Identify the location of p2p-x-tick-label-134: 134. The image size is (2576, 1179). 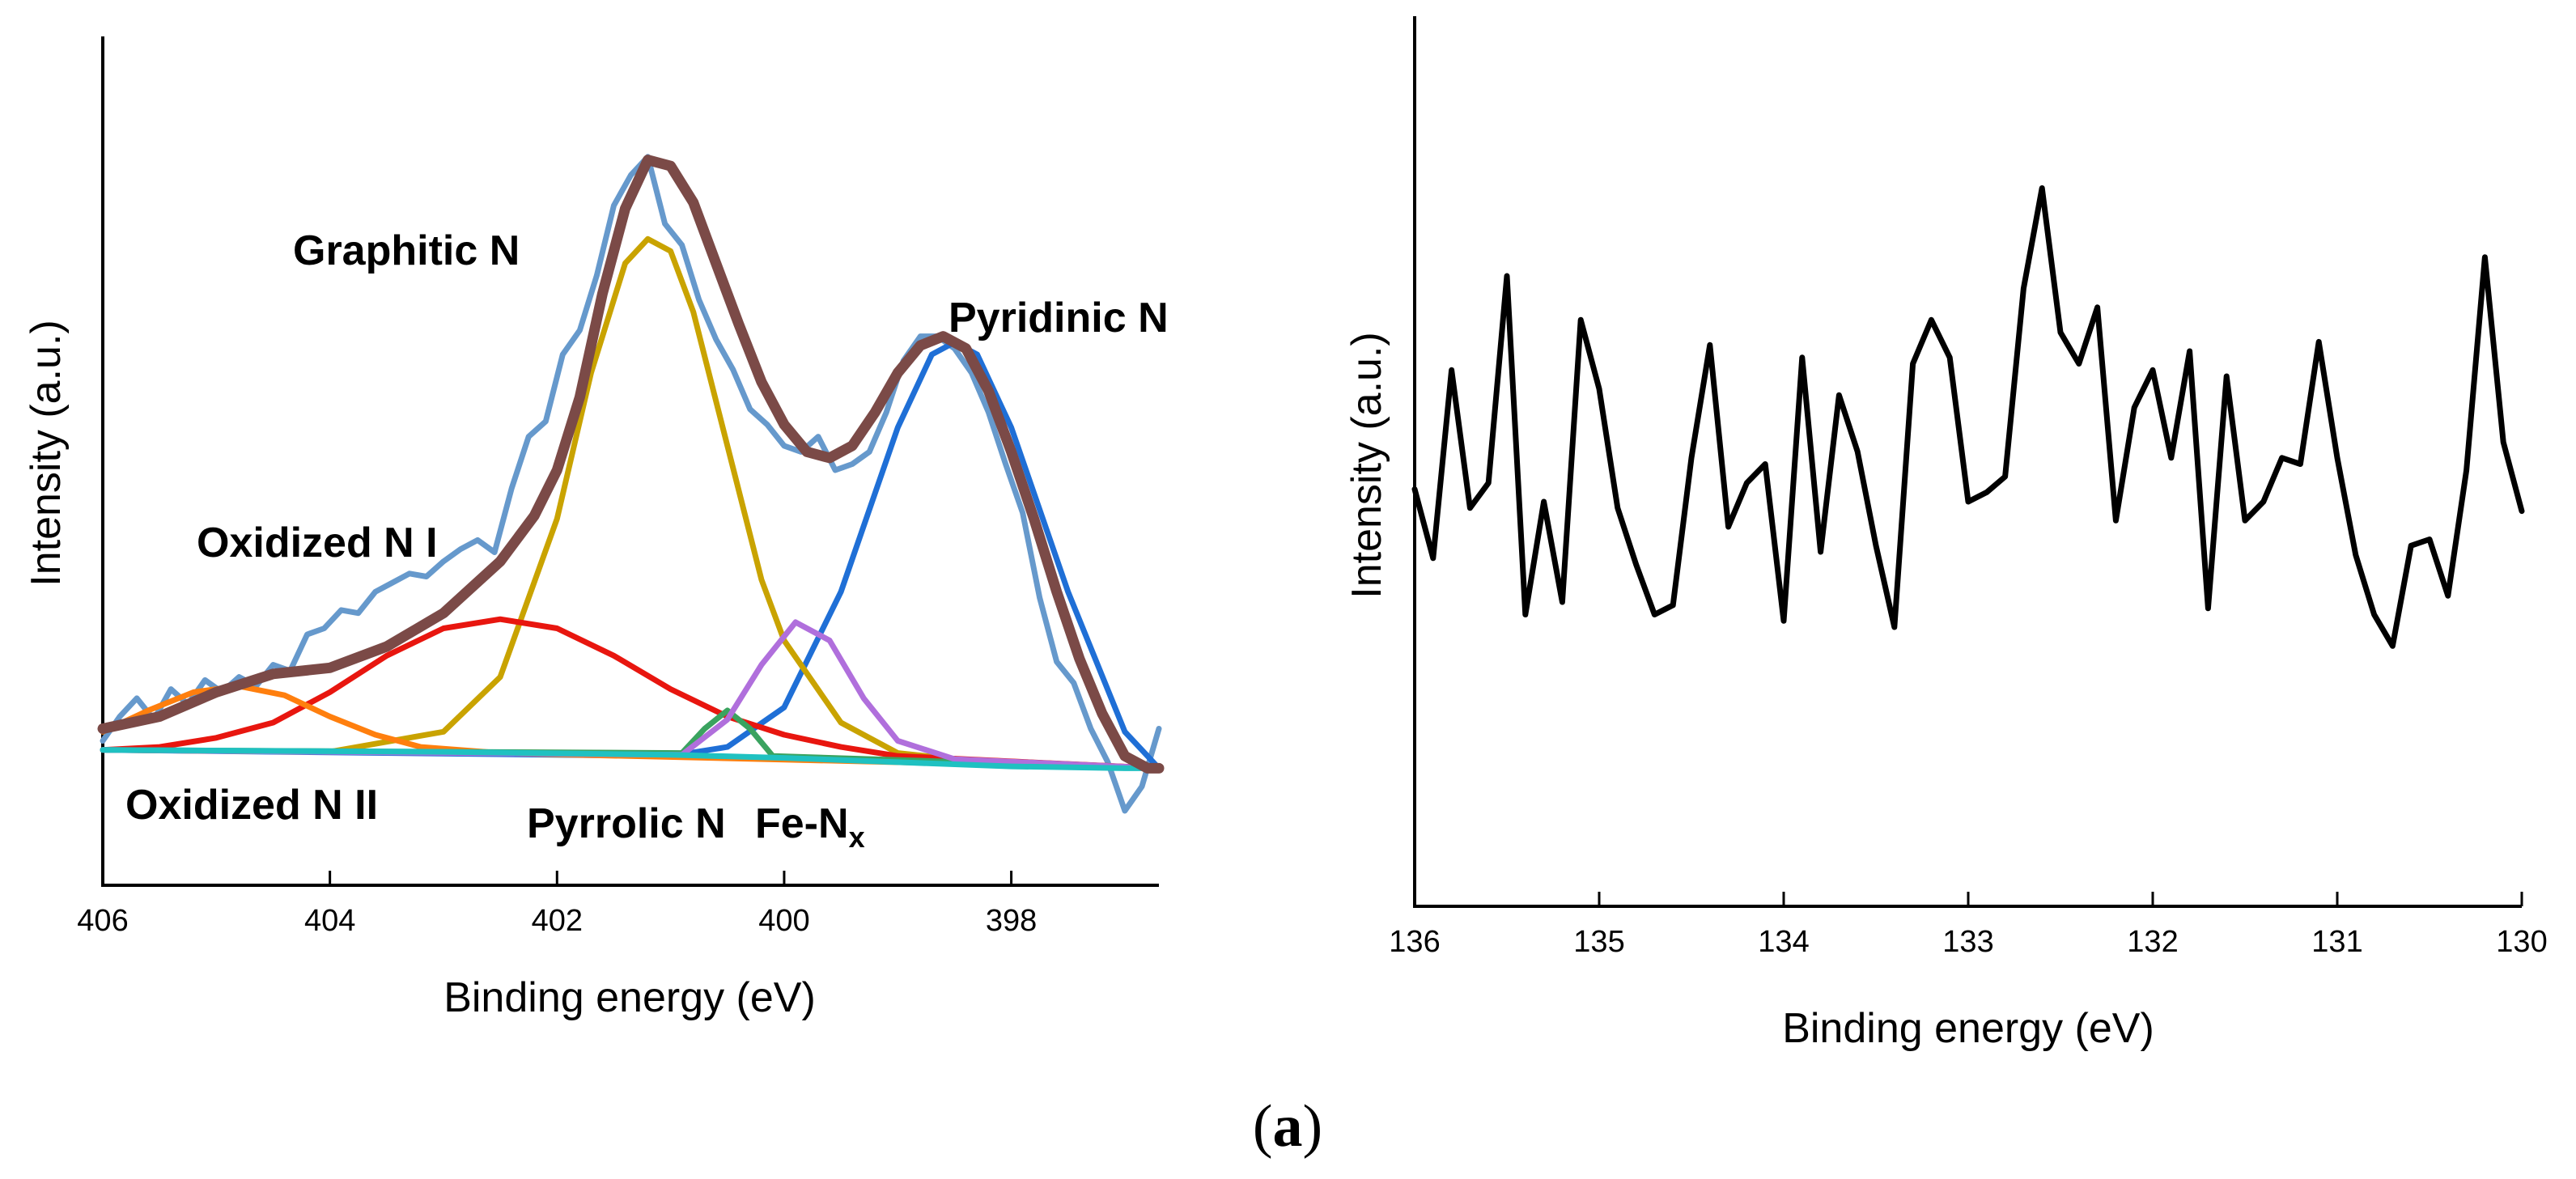
(1783, 942).